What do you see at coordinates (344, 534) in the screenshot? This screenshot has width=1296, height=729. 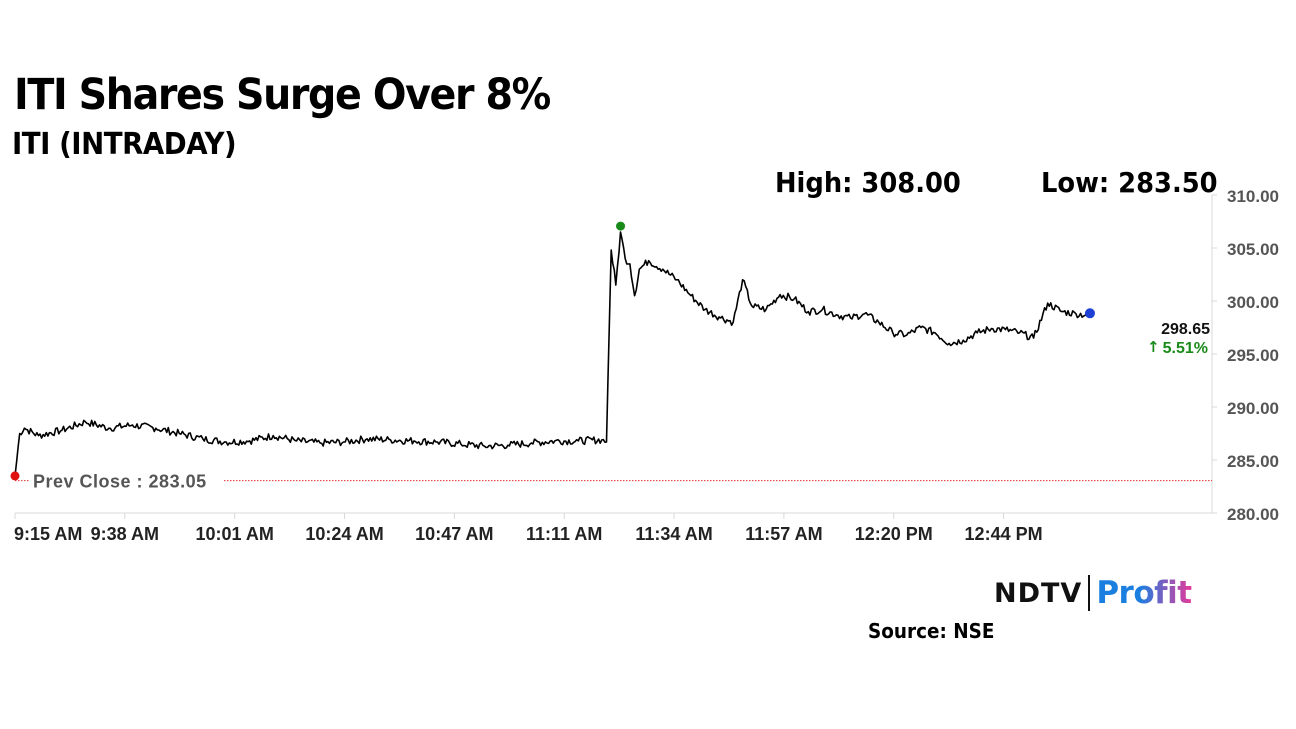 I see `x-tick-label: 10:24 AM` at bounding box center [344, 534].